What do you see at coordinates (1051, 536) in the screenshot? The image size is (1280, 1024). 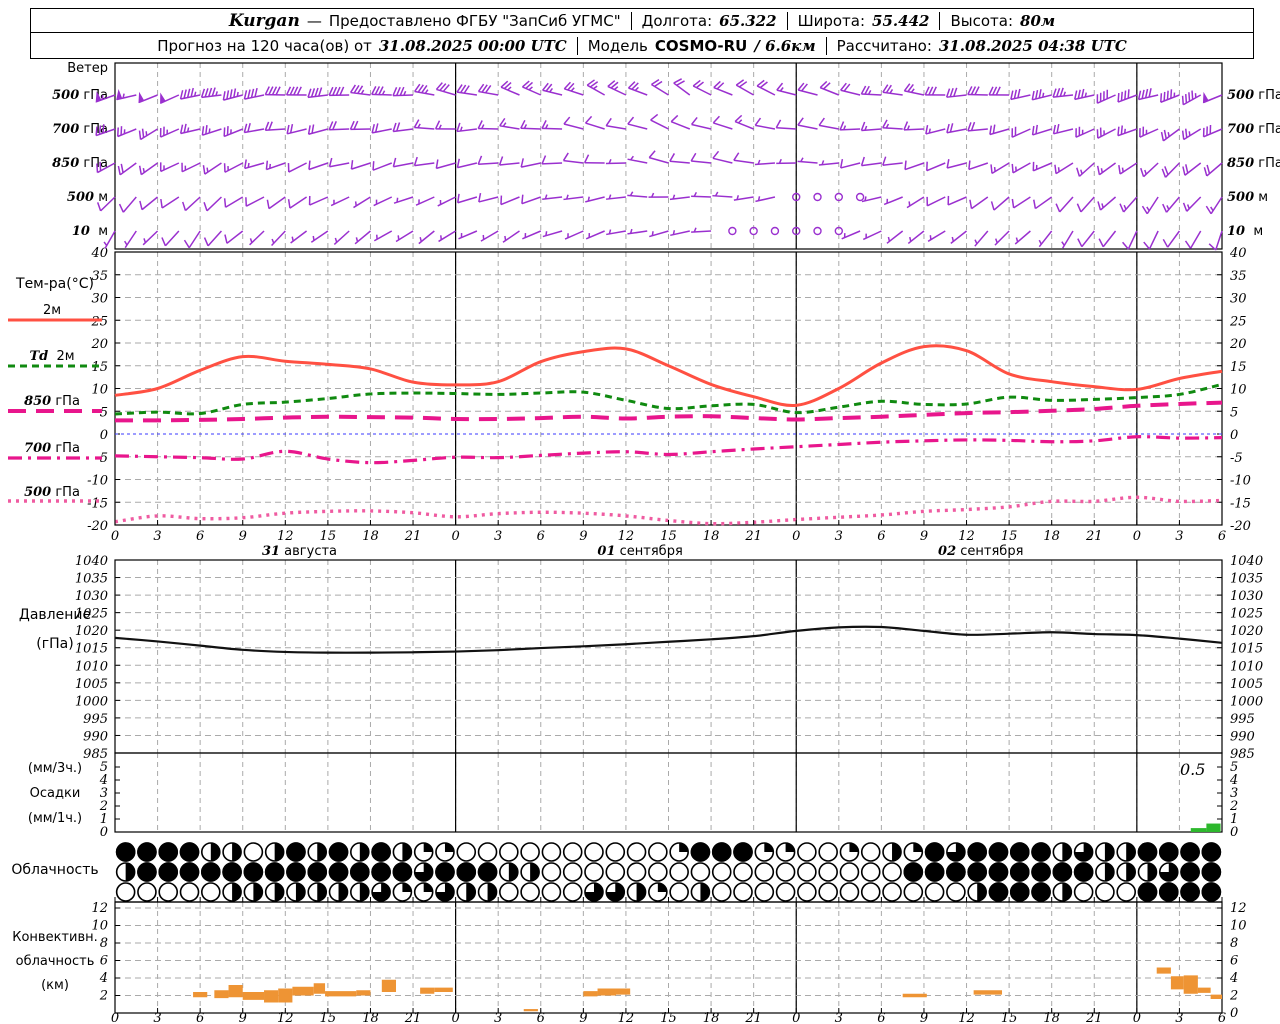 I see `hour-tick-label: 18` at bounding box center [1051, 536].